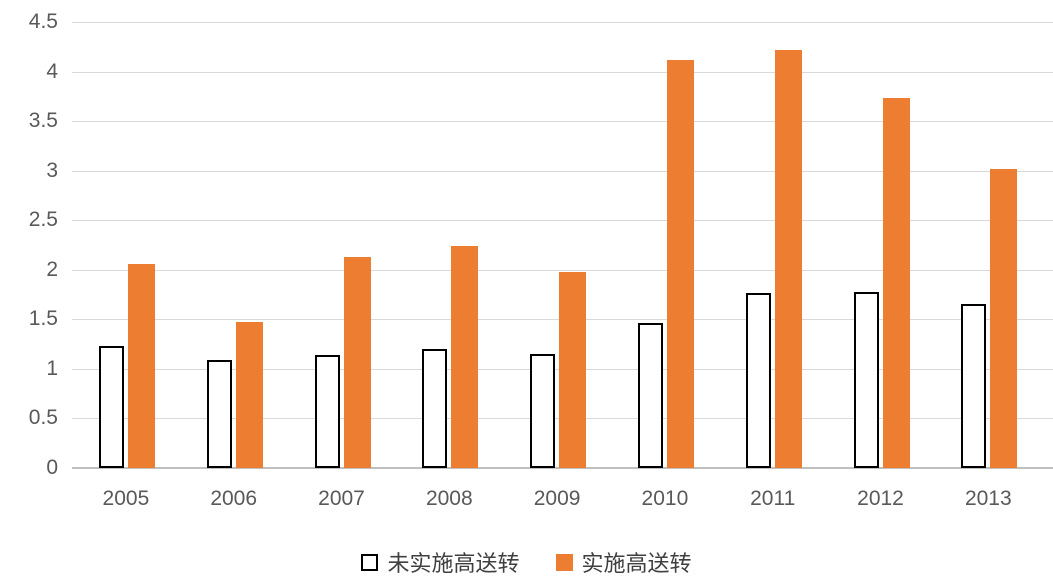 This screenshot has height=585, width=1053. I want to click on y-axis-tick-label: 2, so click(52, 269).